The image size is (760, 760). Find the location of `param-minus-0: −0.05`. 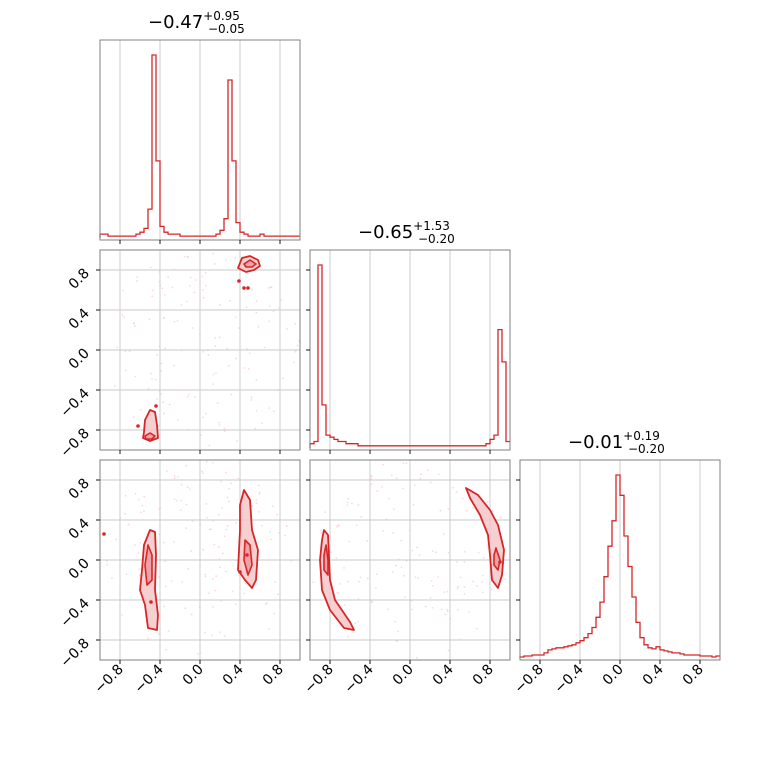

param-minus-0: −0.05 is located at coordinates (226, 29).